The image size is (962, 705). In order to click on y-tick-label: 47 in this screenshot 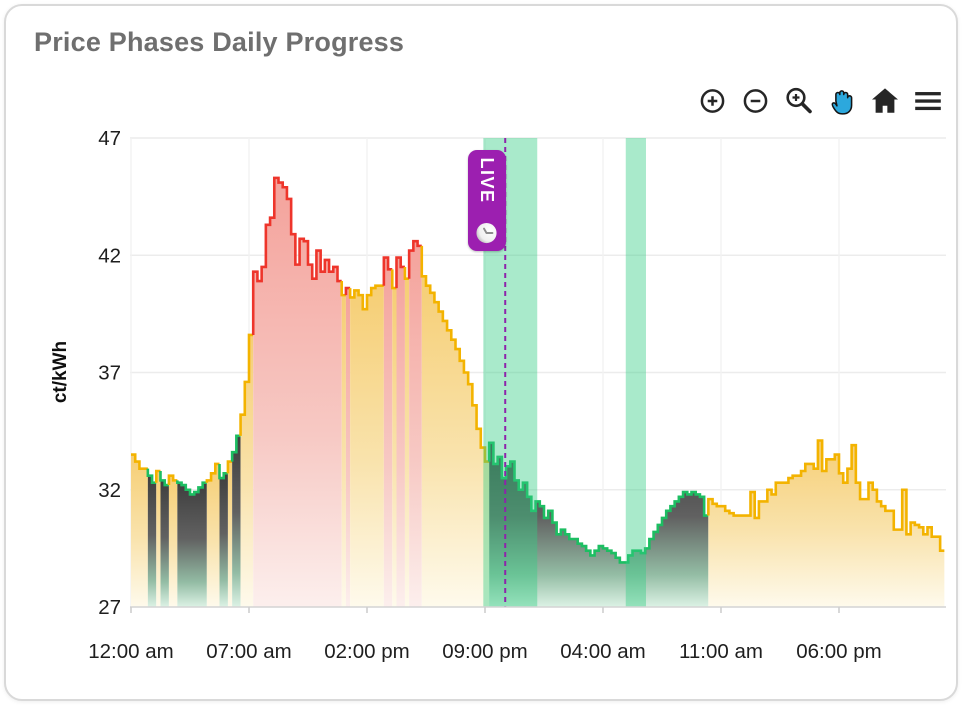, I will do `click(109, 138)`.